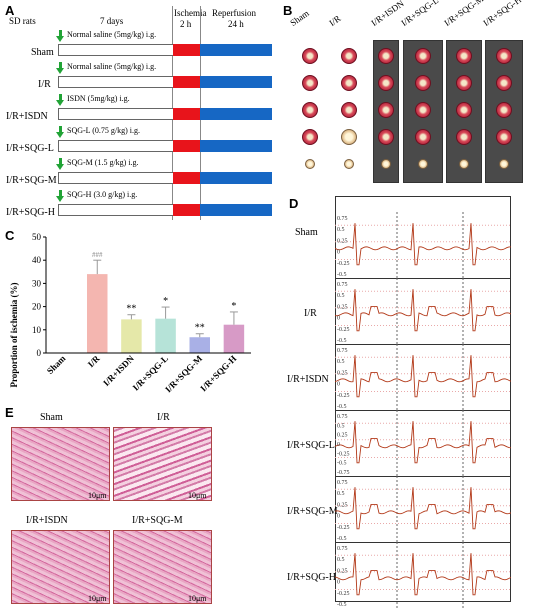 The width and height of the screenshot is (550, 613). I want to click on header-group: SD rats, so click(22, 21).